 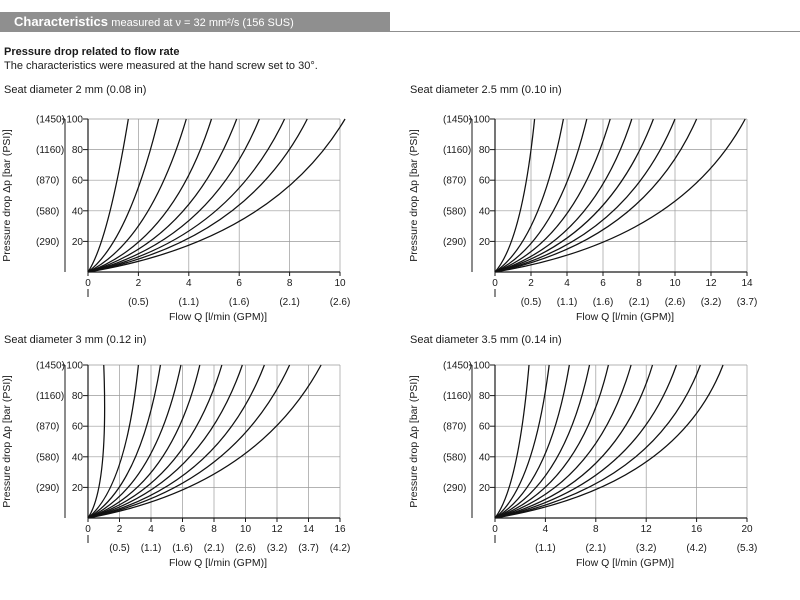 I want to click on x-gpm-label: (2.6), so click(x=675, y=302).